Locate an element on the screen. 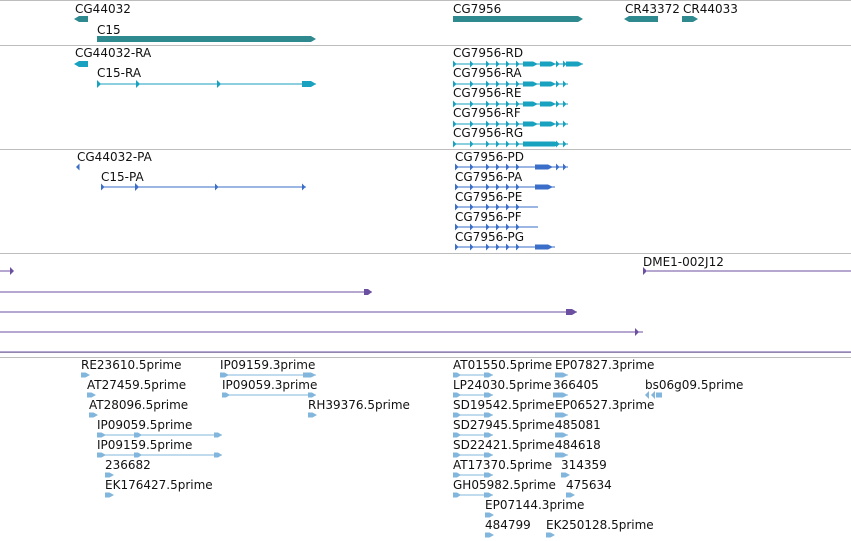 The image size is (851, 541). est-label: LP24030.5prime is located at coordinates (502, 385).